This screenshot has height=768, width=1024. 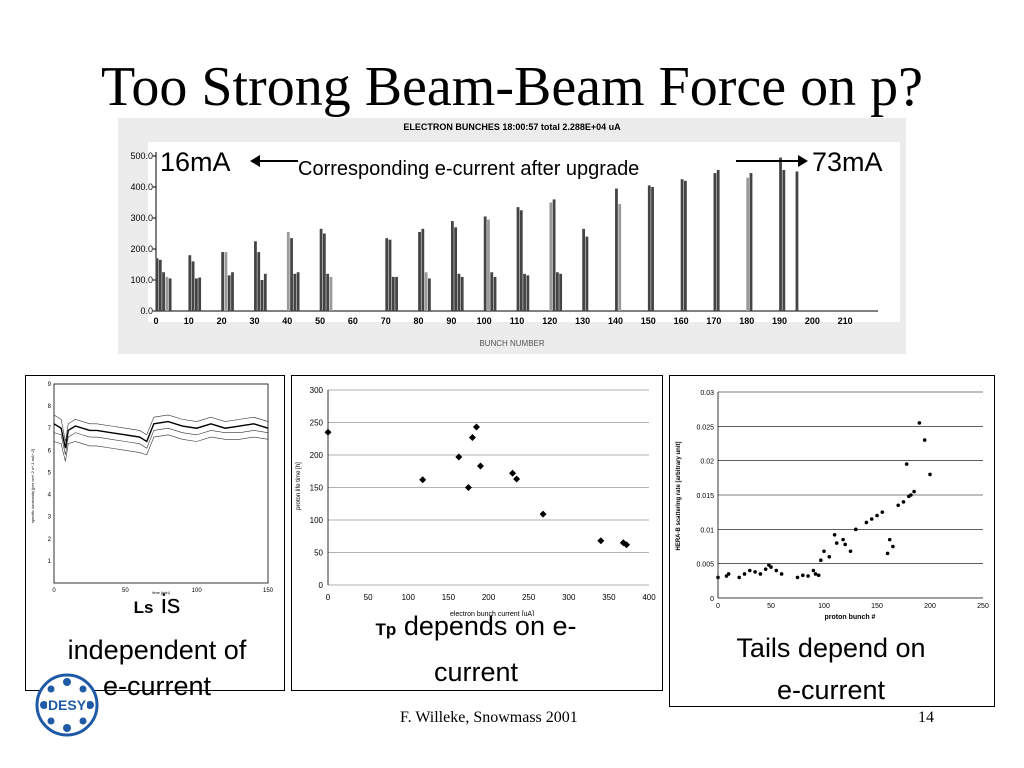 I want to click on x-tick-label: 200, so click(x=812, y=321).